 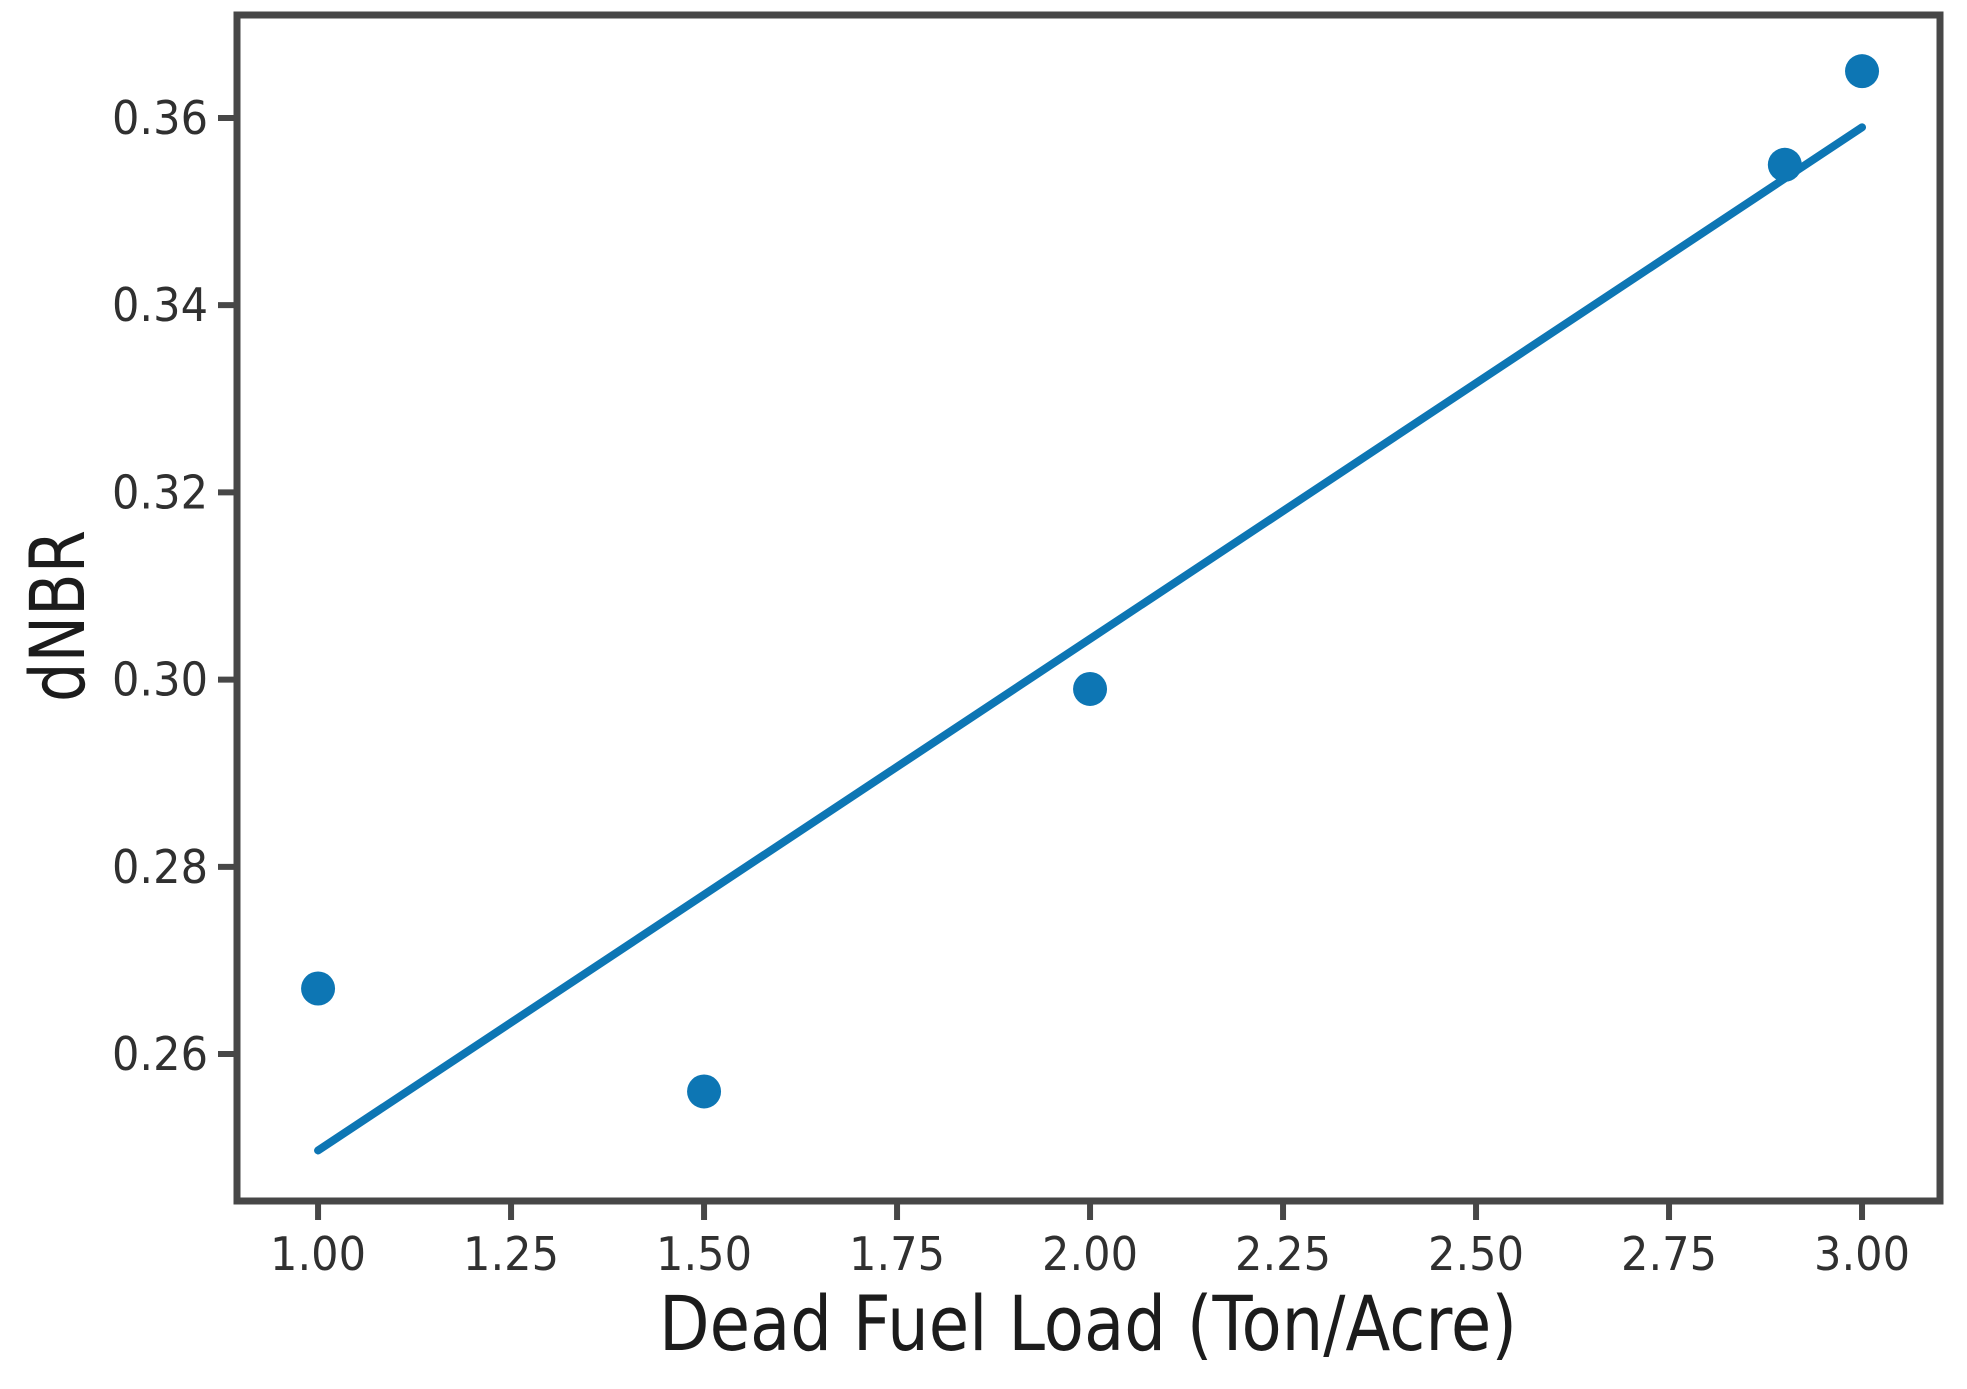 I want to click on x-tick-label: 1.25, so click(x=511, y=1254).